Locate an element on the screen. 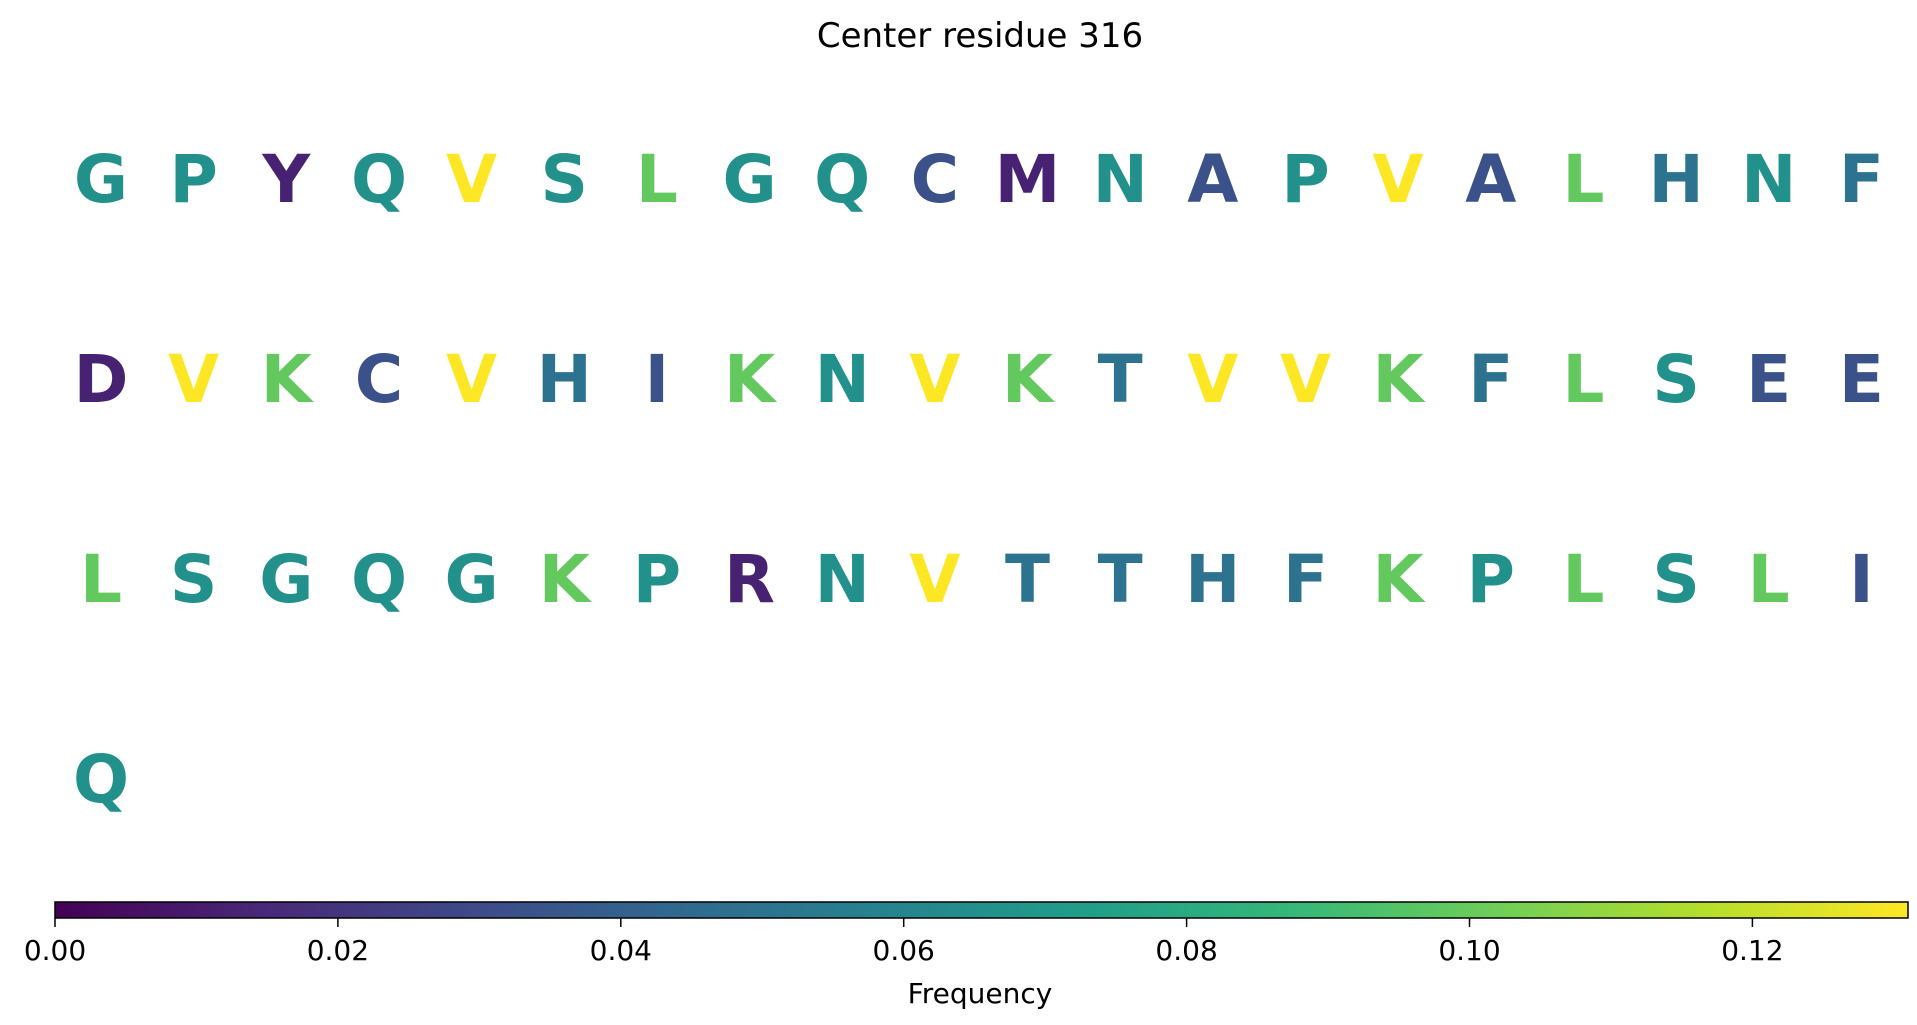 This screenshot has width=1917, height=1025. colorbar-tick-label: 0.06 is located at coordinates (904, 950).